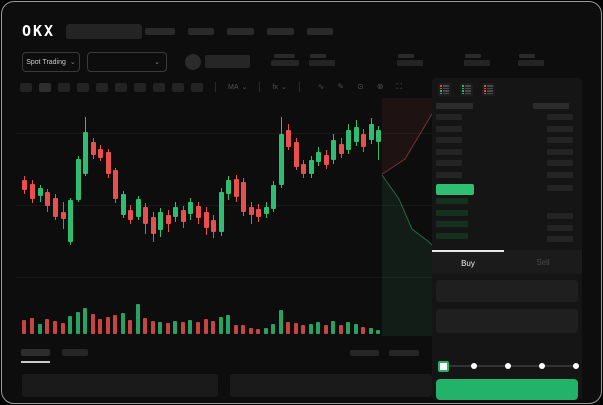  I want to click on pair-selector: ⌄, so click(127, 62).